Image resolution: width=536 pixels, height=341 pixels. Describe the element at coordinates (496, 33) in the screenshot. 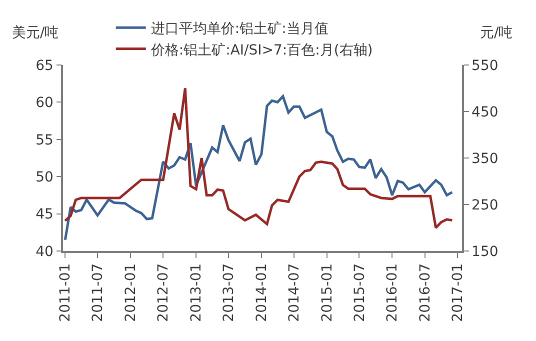

I see `y2-axis-title: 元/吨` at that location.